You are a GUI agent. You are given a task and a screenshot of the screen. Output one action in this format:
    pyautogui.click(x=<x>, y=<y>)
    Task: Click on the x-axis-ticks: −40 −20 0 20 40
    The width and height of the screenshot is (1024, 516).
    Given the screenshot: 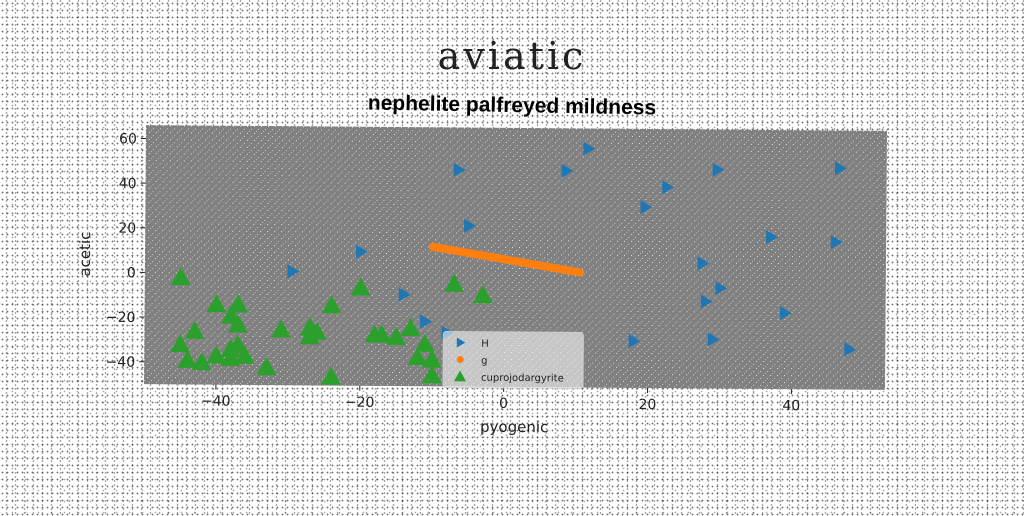 What is the action you would take?
    pyautogui.click(x=500, y=400)
    